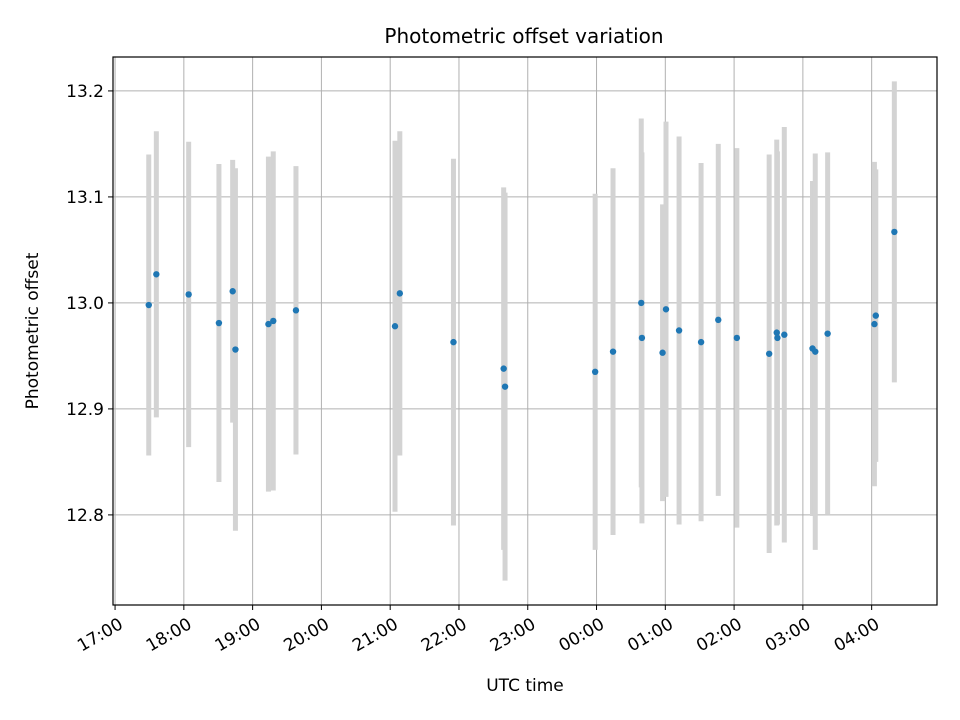 The height and width of the screenshot is (720, 960). What do you see at coordinates (85, 410) in the screenshot?
I see `y-tick-label: 12.9` at bounding box center [85, 410].